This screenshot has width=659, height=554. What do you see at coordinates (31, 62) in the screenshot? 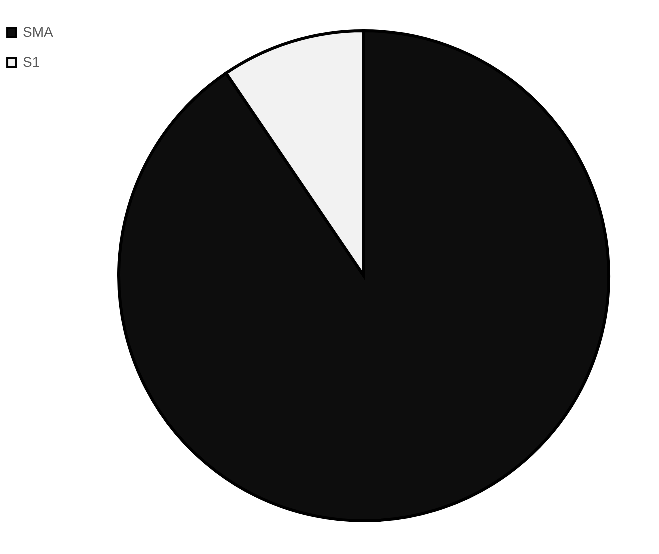
I see `legend-label: S1` at bounding box center [31, 62].